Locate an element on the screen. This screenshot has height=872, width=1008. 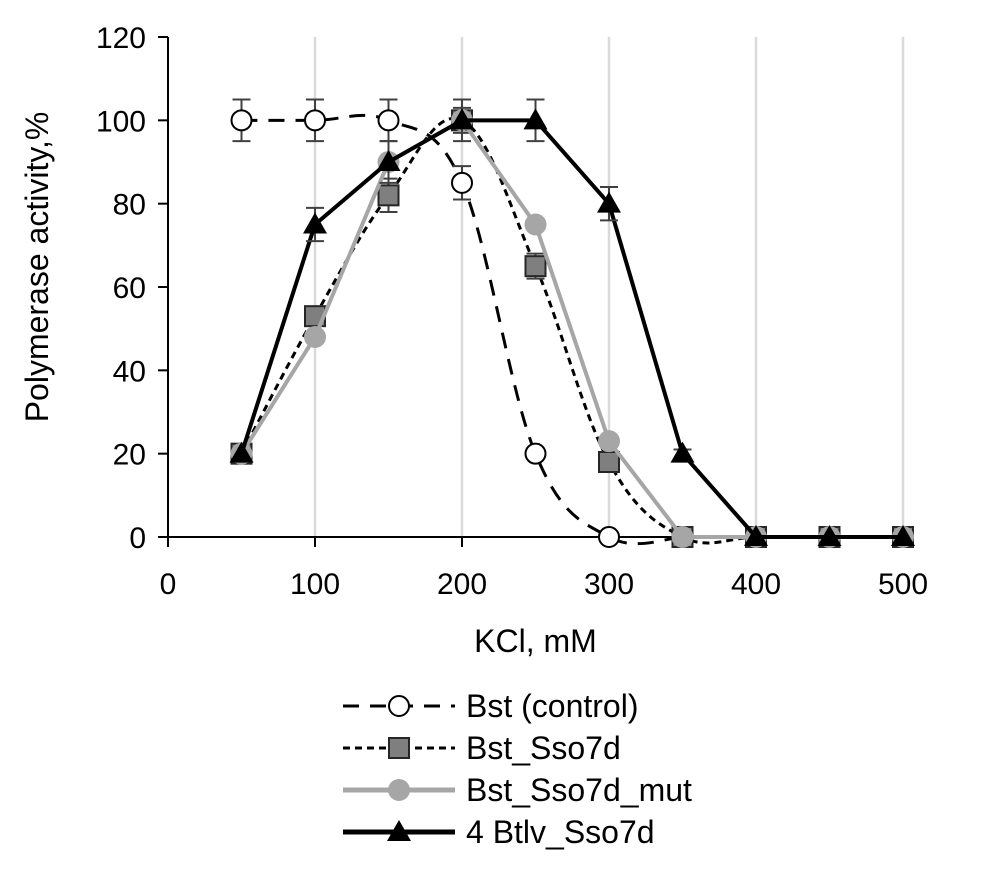
x-tick-label: 0 is located at coordinates (168, 584).